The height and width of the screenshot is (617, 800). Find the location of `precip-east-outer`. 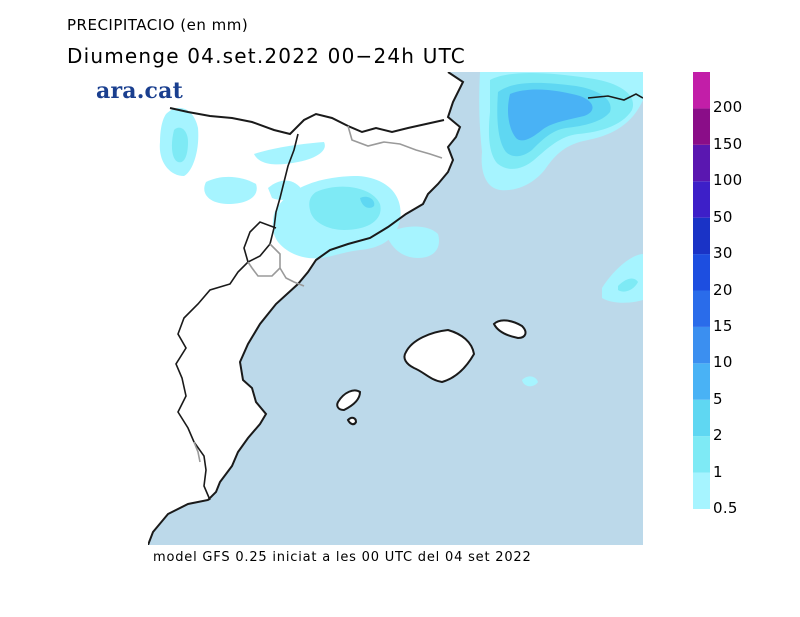

precip-east-outer is located at coordinates (622, 278).